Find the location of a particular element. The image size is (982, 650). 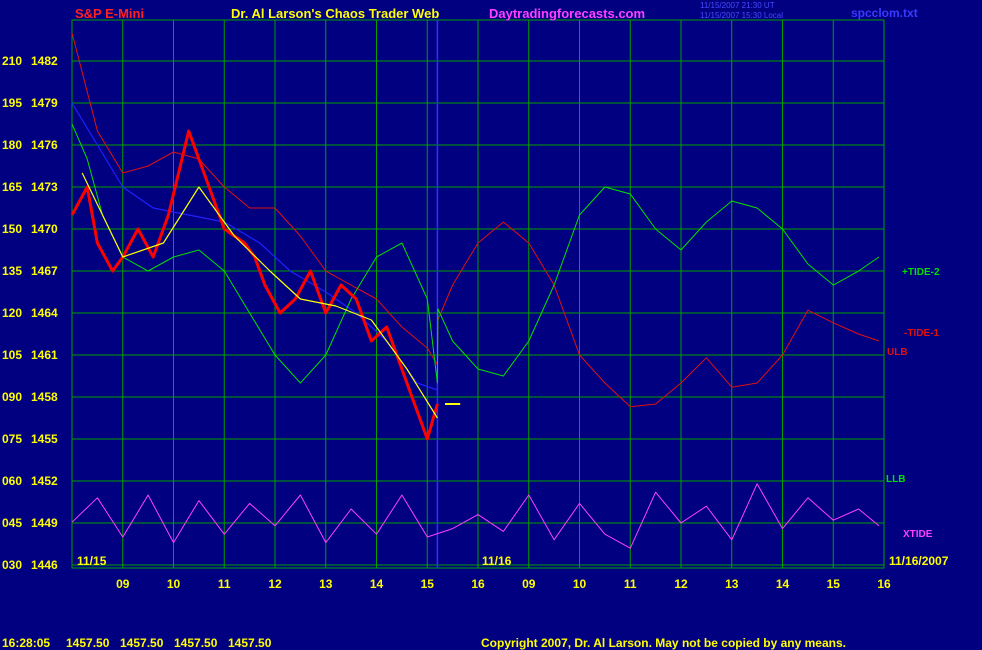

moving-average-line is located at coordinates (259, 295).